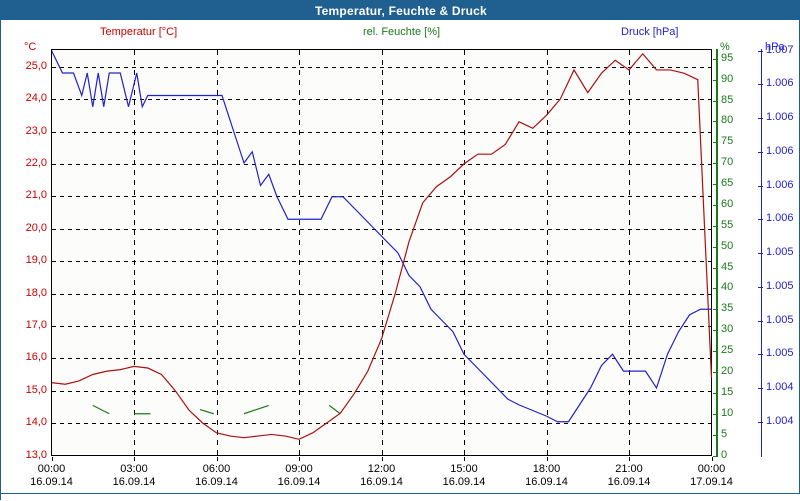  I want to click on humidity-series, so click(216, 409).